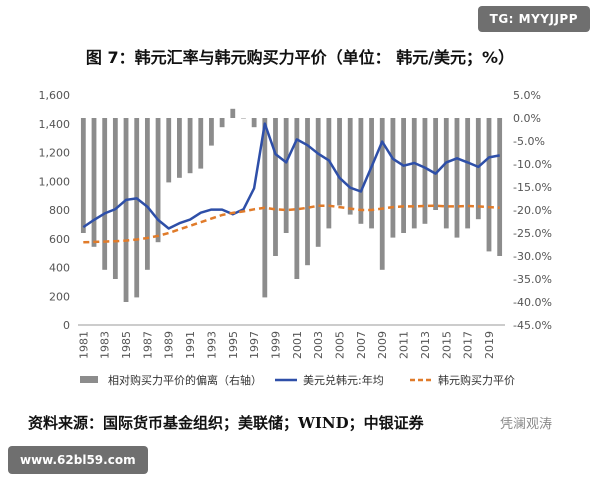 This screenshot has width=600, height=480. What do you see at coordinates (533, 19) in the screenshot?
I see `telegram-badge: TG: MYYJJPP` at bounding box center [533, 19].